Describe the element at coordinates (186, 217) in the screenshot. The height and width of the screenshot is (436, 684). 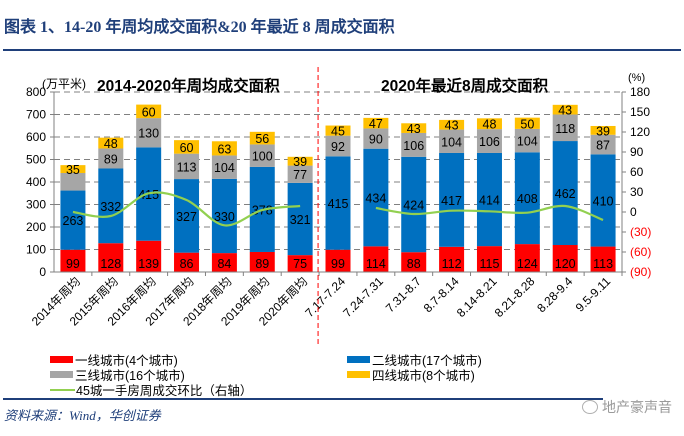
I see `data-label: 327` at that location.